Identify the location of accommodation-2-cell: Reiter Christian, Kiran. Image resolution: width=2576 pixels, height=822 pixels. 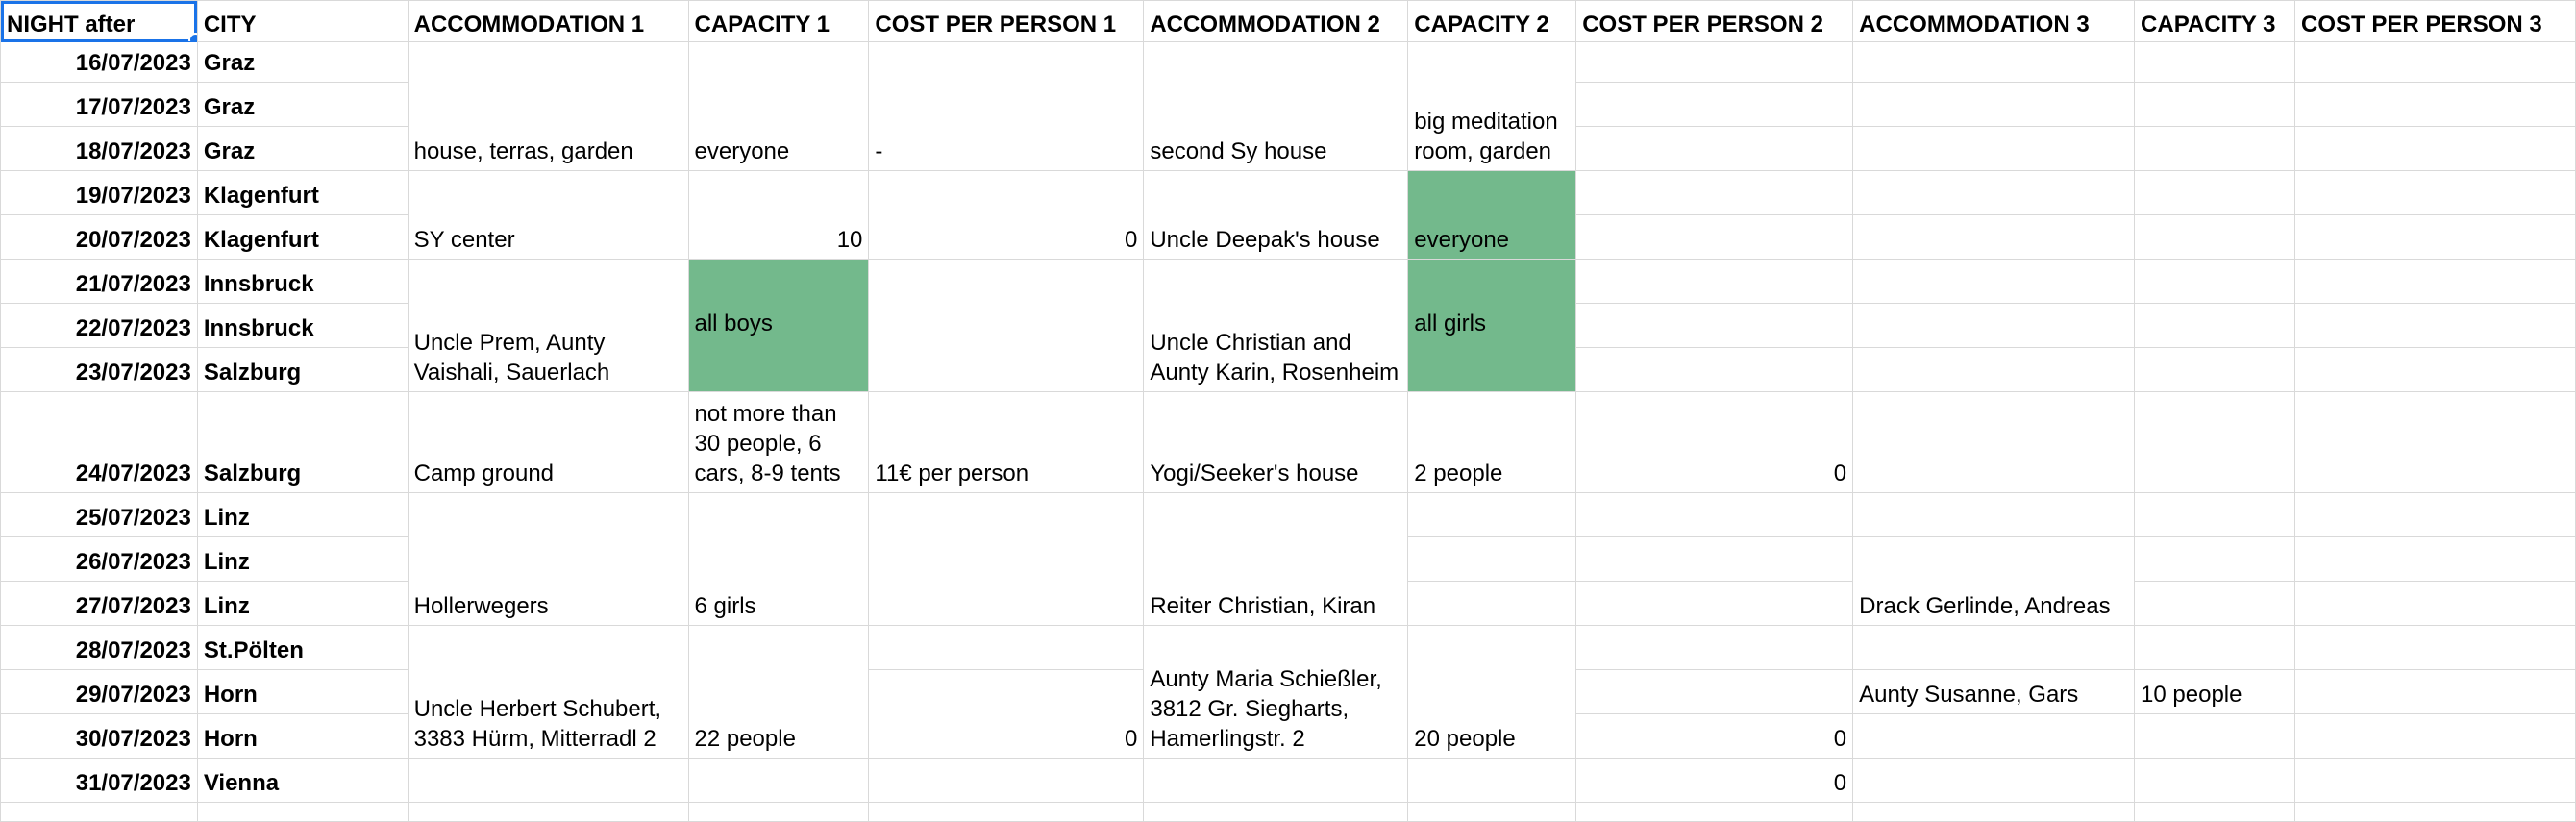
(1276, 559).